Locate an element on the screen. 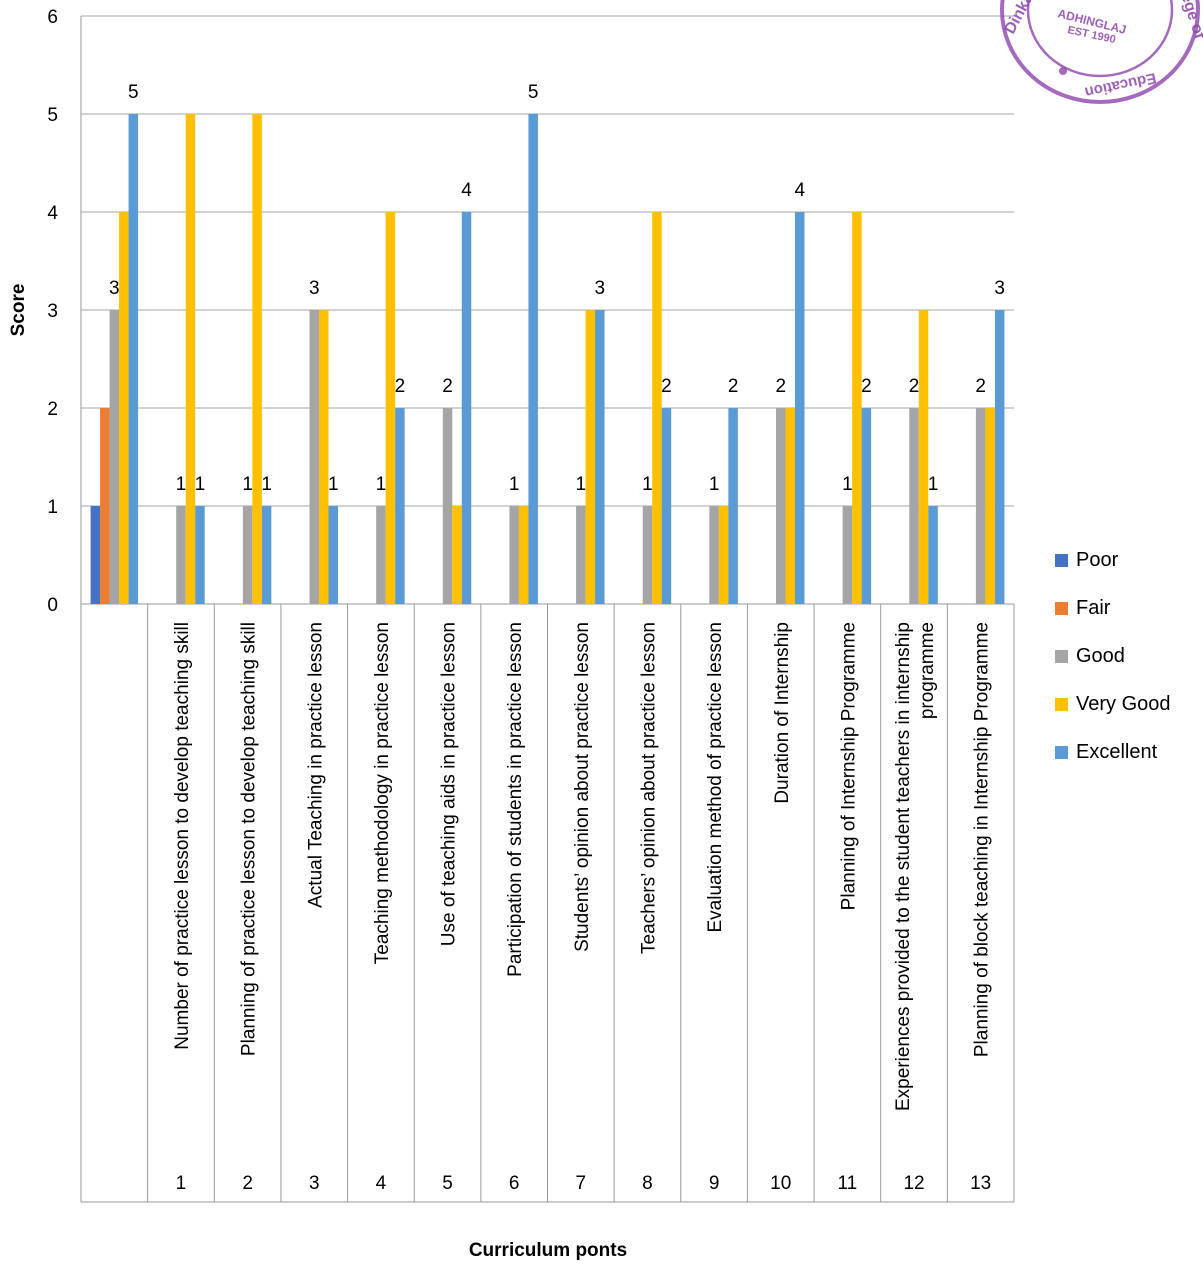 The width and height of the screenshot is (1203, 1275). legend-label: Good is located at coordinates (1100, 656).